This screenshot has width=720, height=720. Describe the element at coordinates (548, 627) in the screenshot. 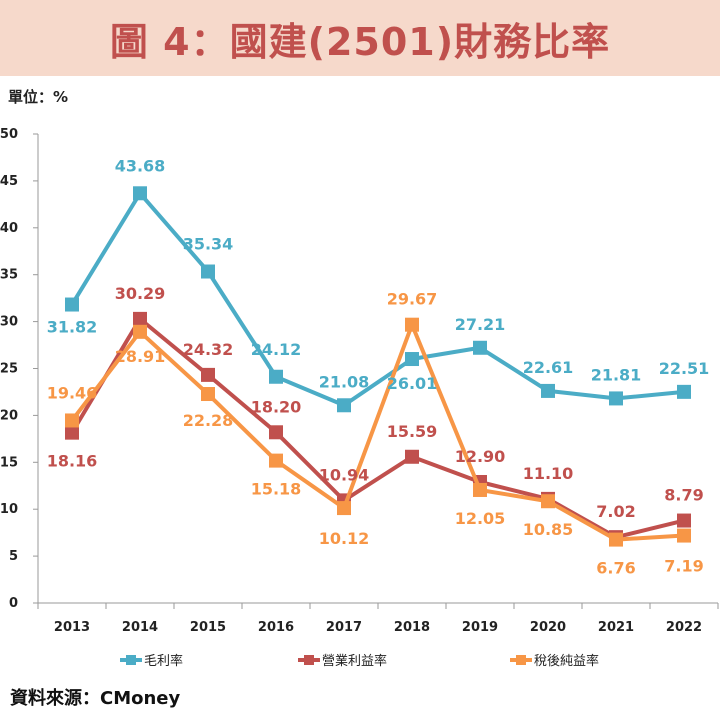

I see `x-tick-label: 2020` at that location.